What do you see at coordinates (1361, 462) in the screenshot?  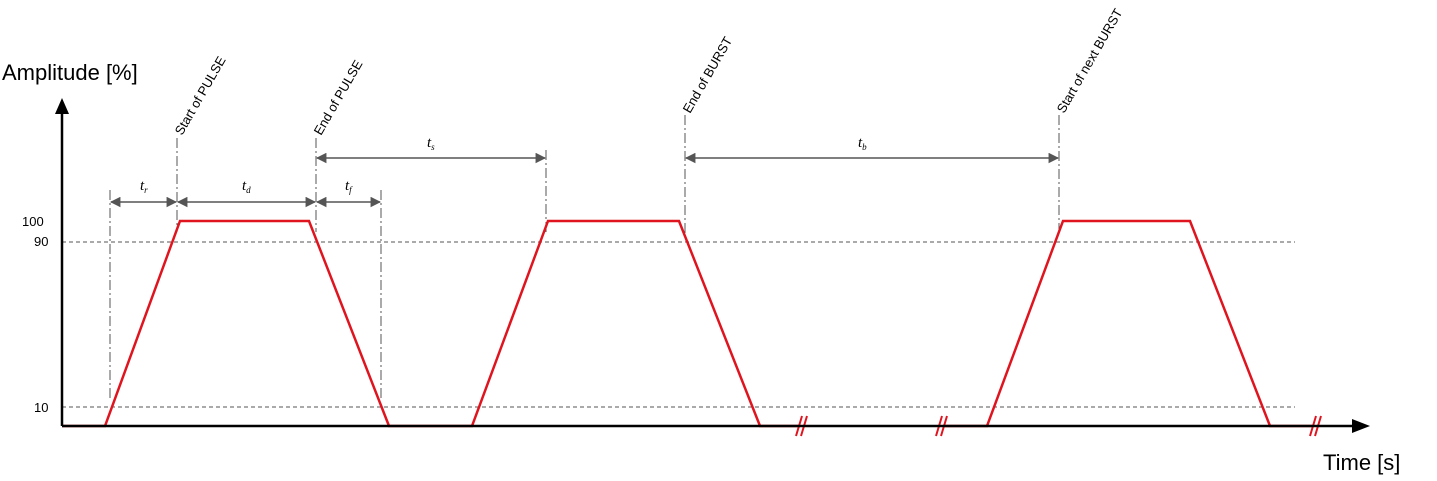 I see `x-axis-title: Time [s]` at bounding box center [1361, 462].